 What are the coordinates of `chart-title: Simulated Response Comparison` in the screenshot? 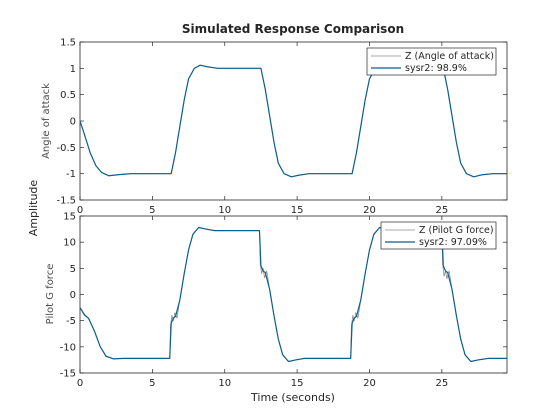 It's located at (293, 29).